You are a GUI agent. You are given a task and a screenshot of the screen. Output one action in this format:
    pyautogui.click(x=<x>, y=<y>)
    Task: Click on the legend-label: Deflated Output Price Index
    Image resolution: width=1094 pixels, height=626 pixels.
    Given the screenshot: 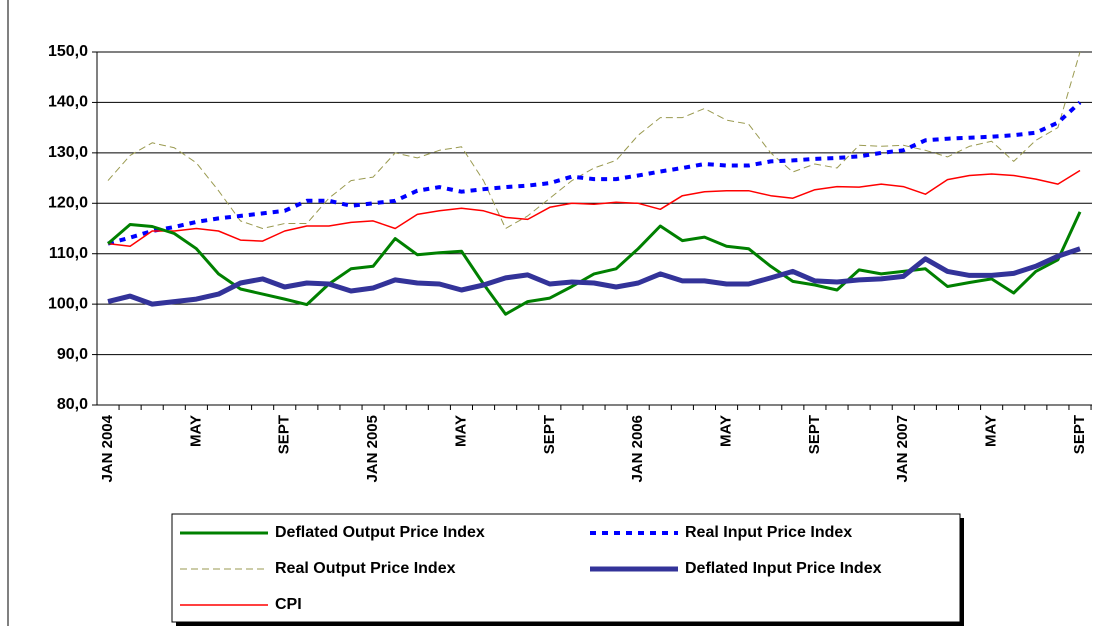 What is the action you would take?
    pyautogui.click(x=380, y=532)
    